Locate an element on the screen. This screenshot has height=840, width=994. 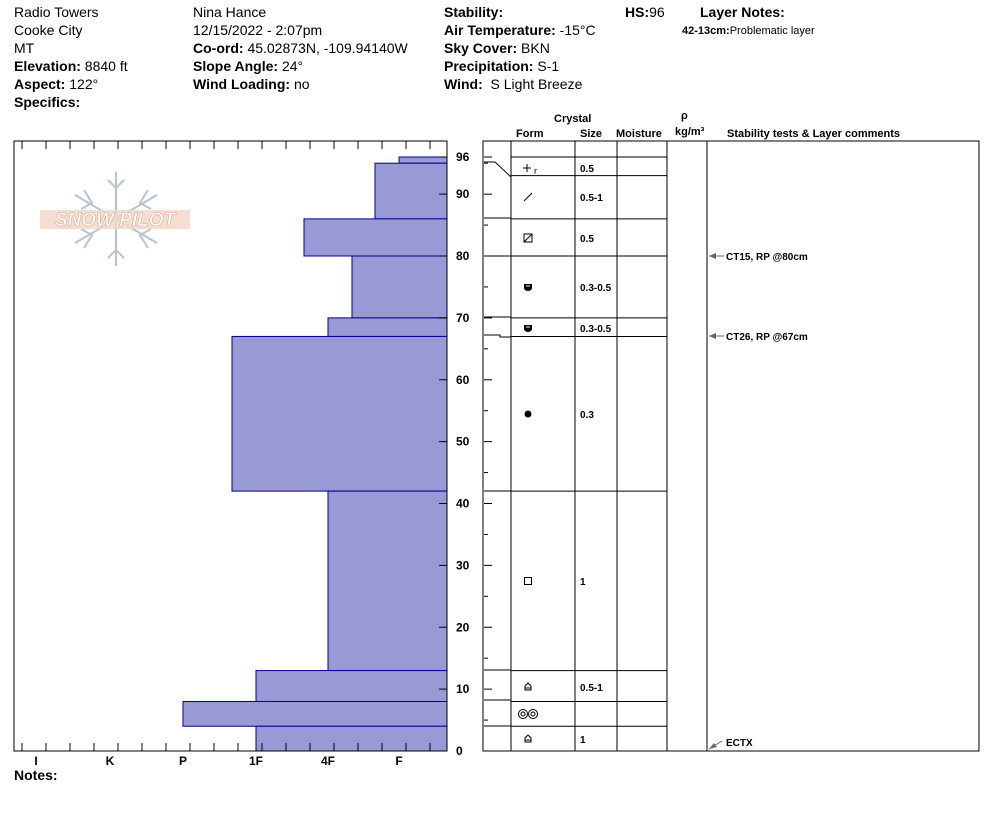
snowpilot-logo: SNOW PILOT is located at coordinates (115, 219).